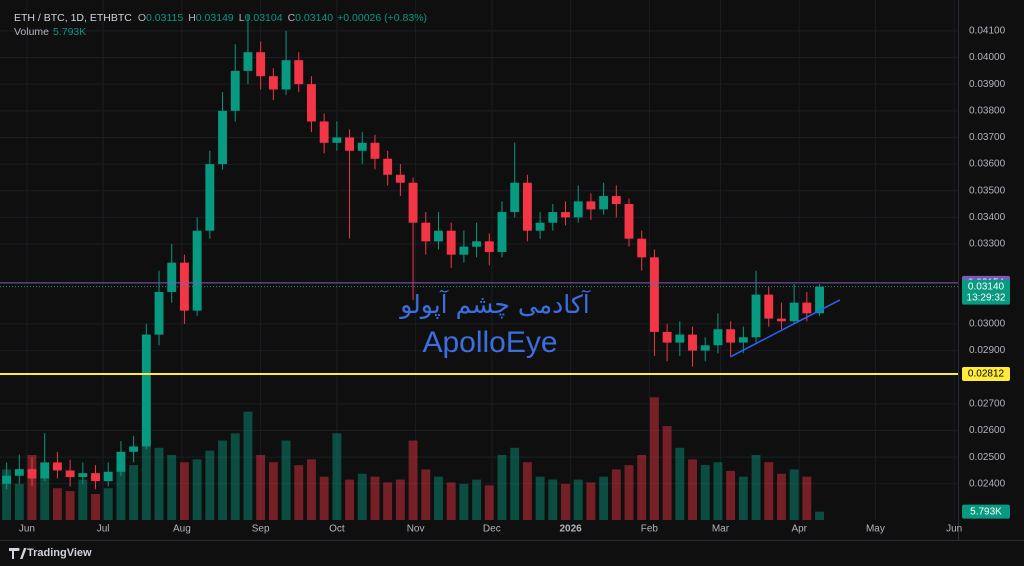 This screenshot has width=1024, height=566. Describe the element at coordinates (987, 31) in the screenshot. I see `y-tick-label: 0.04100` at that location.